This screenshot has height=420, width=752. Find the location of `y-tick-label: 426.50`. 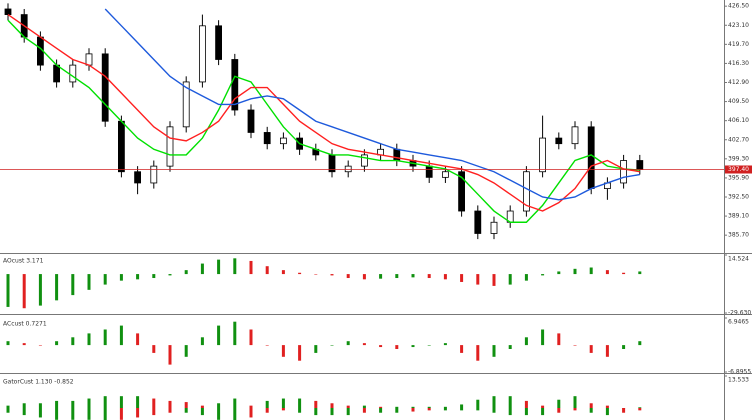

y-tick-label: 426.50 is located at coordinates (738, 6).